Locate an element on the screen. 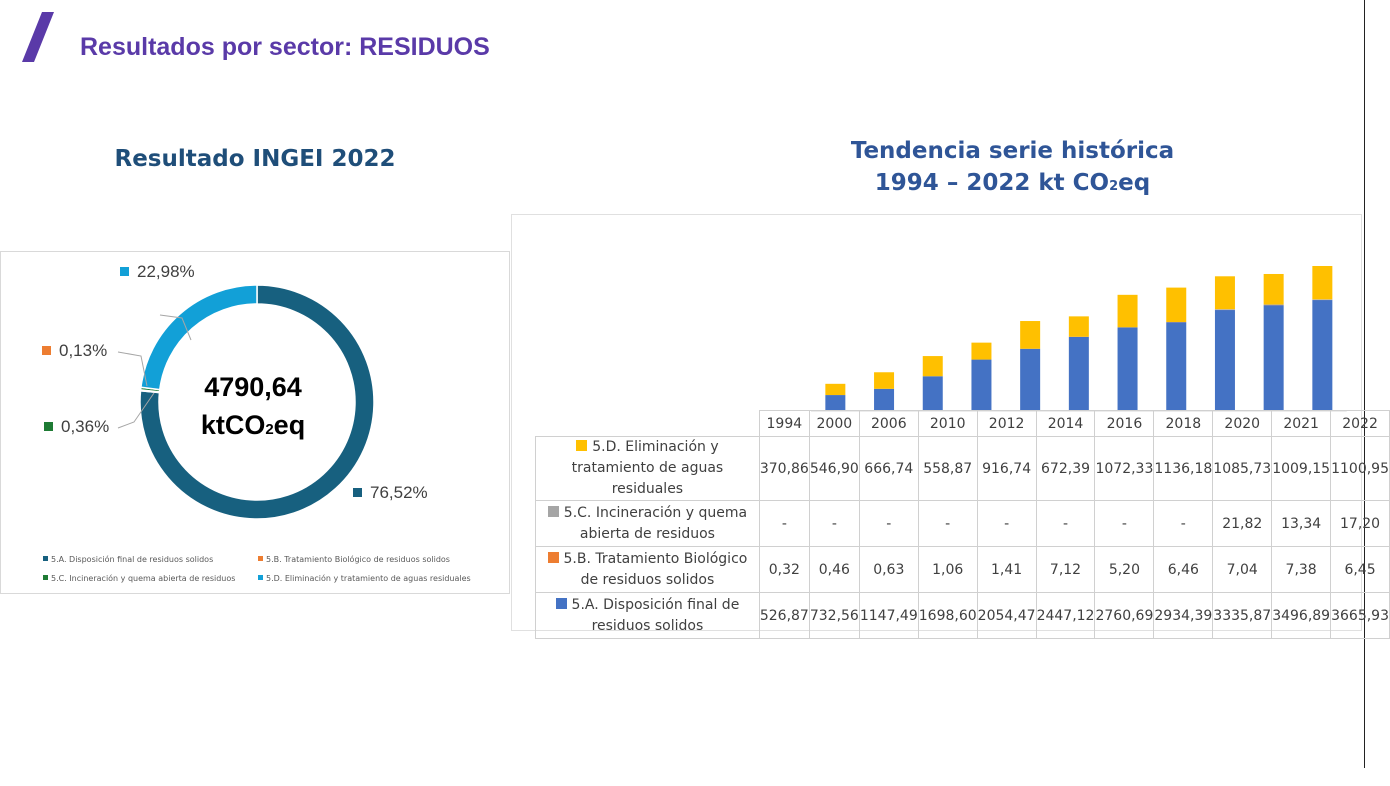 The height and width of the screenshot is (786, 1390). data-label-2020: 3335,87 is located at coordinates (1242, 615).